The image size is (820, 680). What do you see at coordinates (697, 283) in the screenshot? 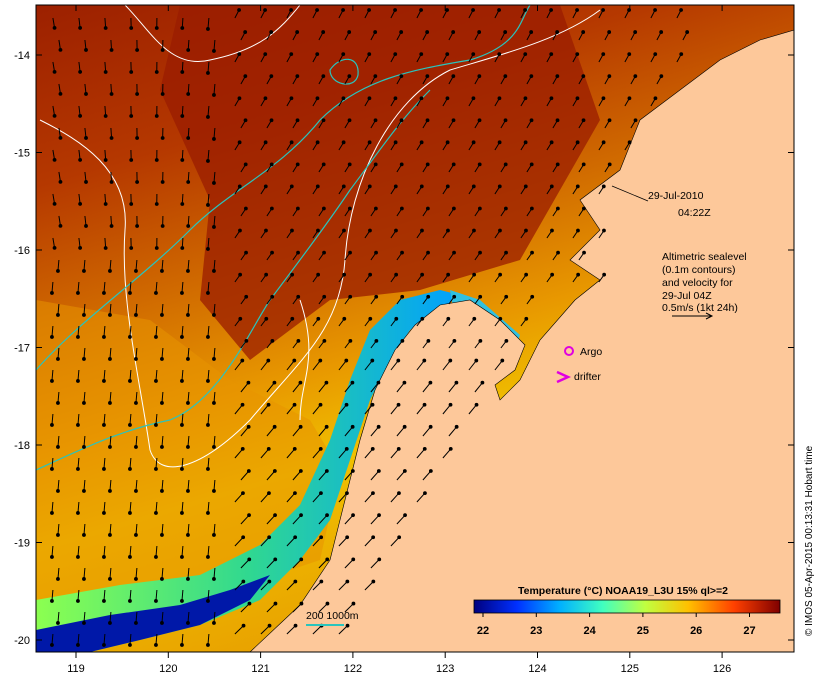
I see `svg-text: and velocity for` at bounding box center [697, 283].